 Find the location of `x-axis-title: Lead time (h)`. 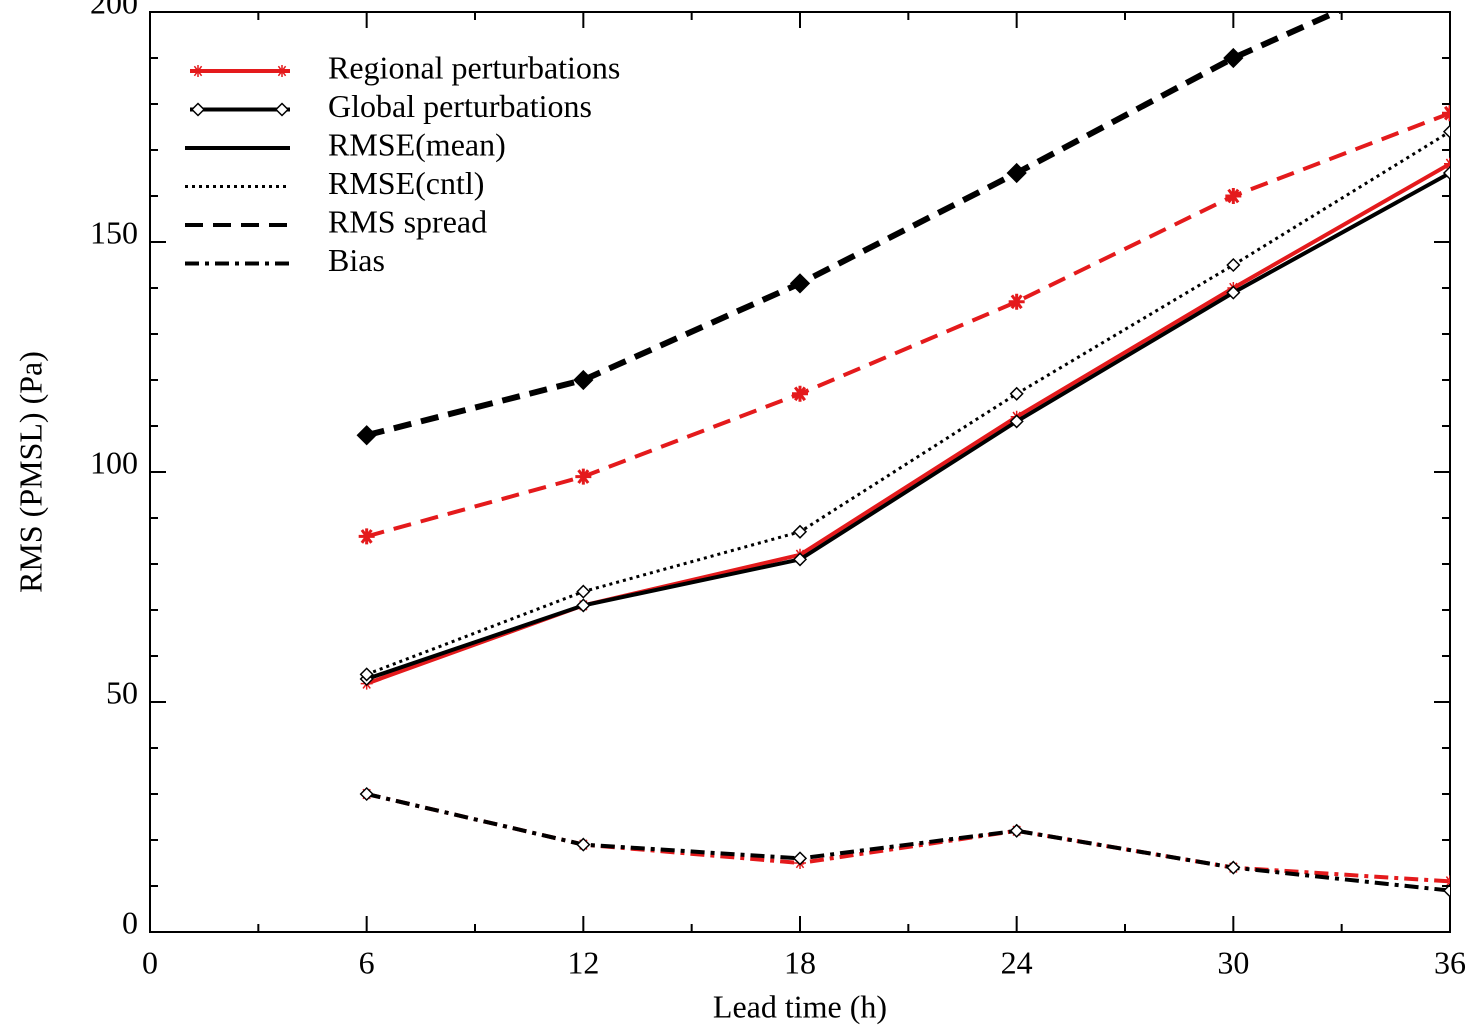

x-axis-title: Lead time (h) is located at coordinates (800, 1006).